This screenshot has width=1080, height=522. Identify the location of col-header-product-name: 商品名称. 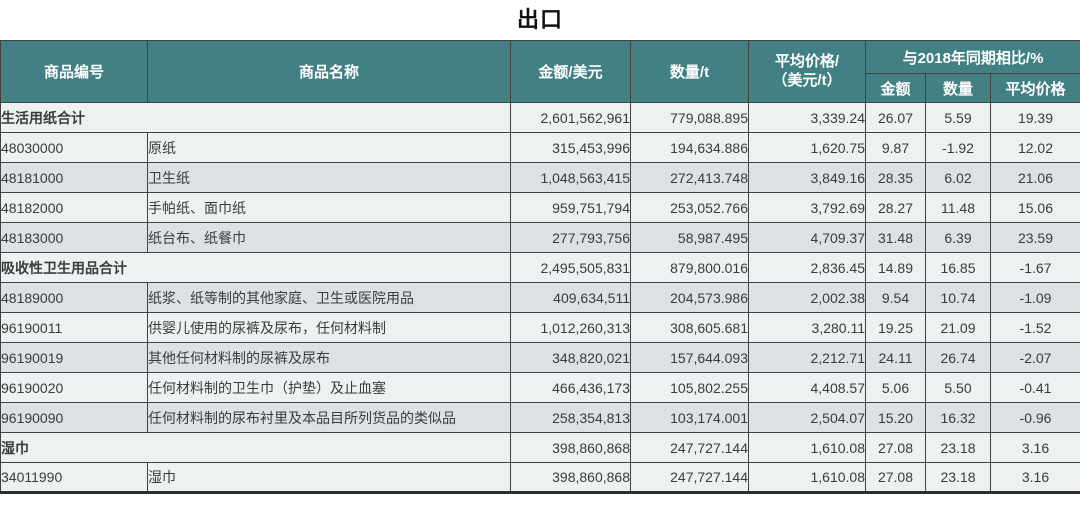
(329, 71).